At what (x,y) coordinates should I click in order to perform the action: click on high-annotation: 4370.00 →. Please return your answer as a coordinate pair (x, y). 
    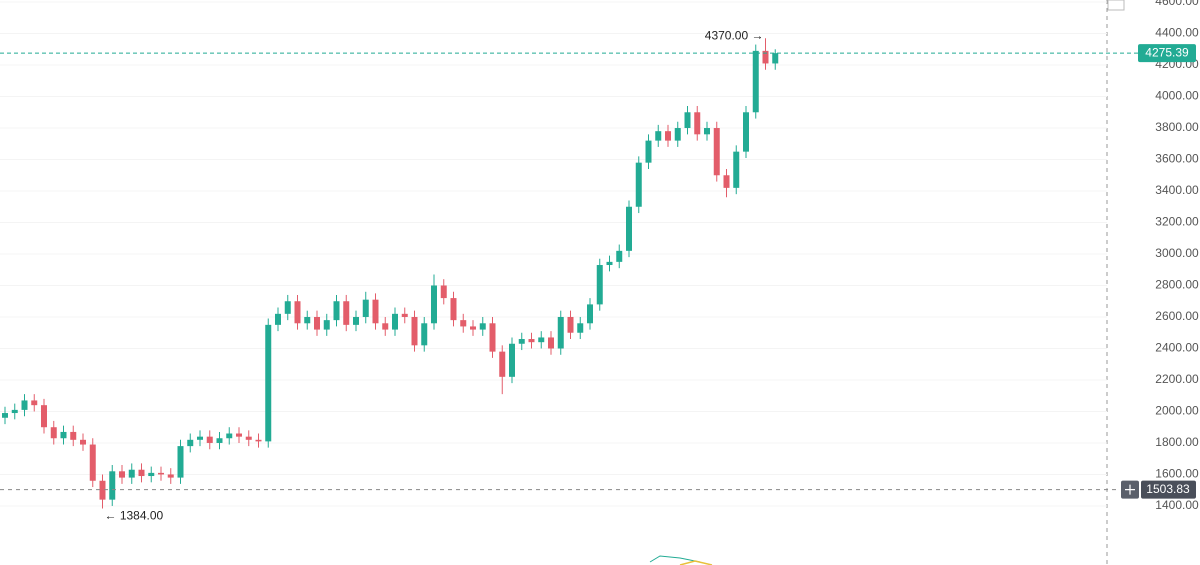
    Looking at the image, I should click on (734, 35).